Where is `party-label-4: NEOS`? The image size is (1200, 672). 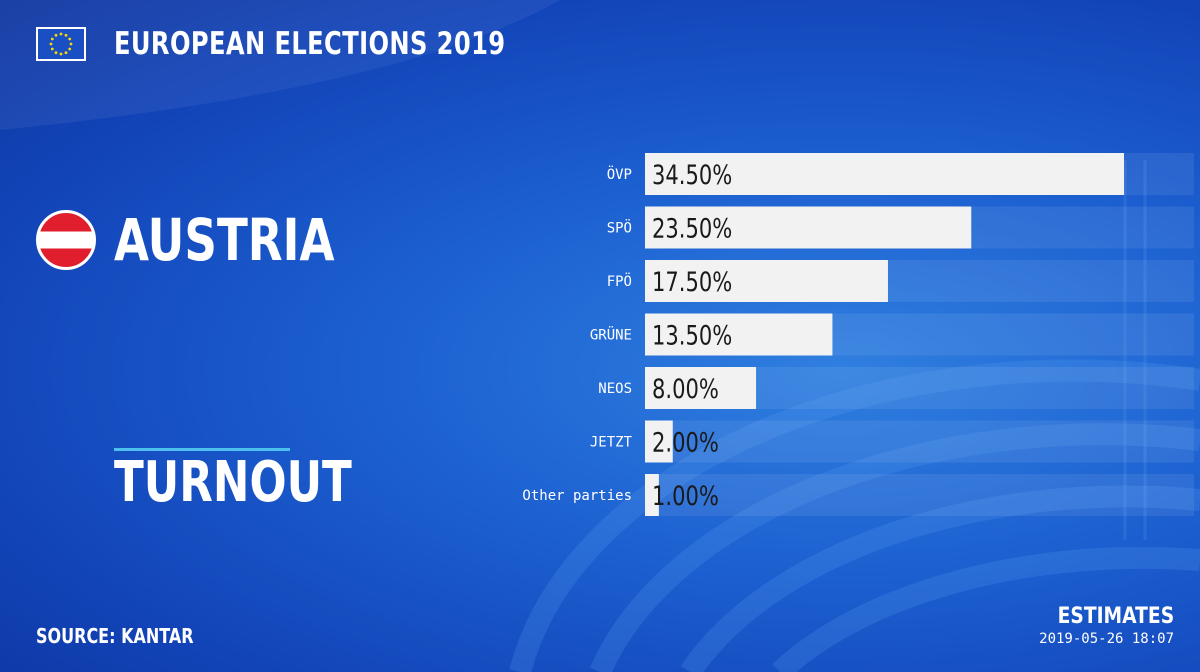 party-label-4: NEOS is located at coordinates (615, 389).